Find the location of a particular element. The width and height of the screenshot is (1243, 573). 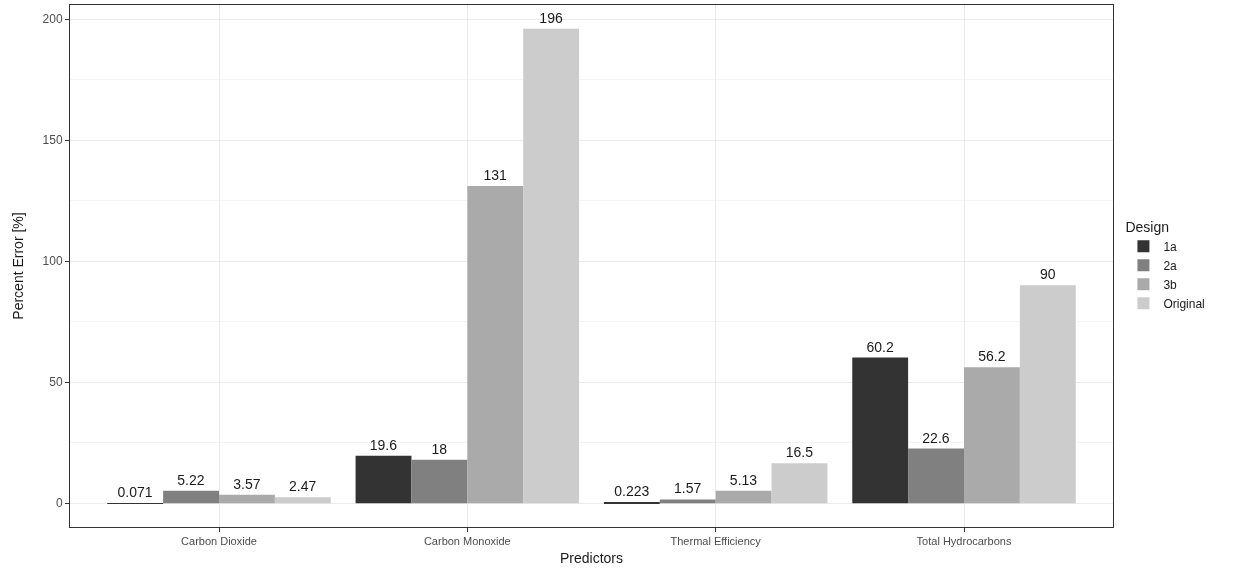

x-tick-label: Total Hydrocarbons is located at coordinates (964, 541).